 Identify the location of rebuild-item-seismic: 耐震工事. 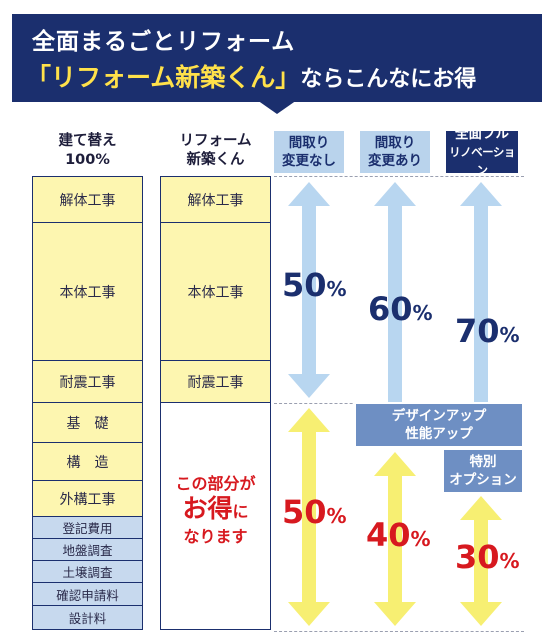
(87, 382).